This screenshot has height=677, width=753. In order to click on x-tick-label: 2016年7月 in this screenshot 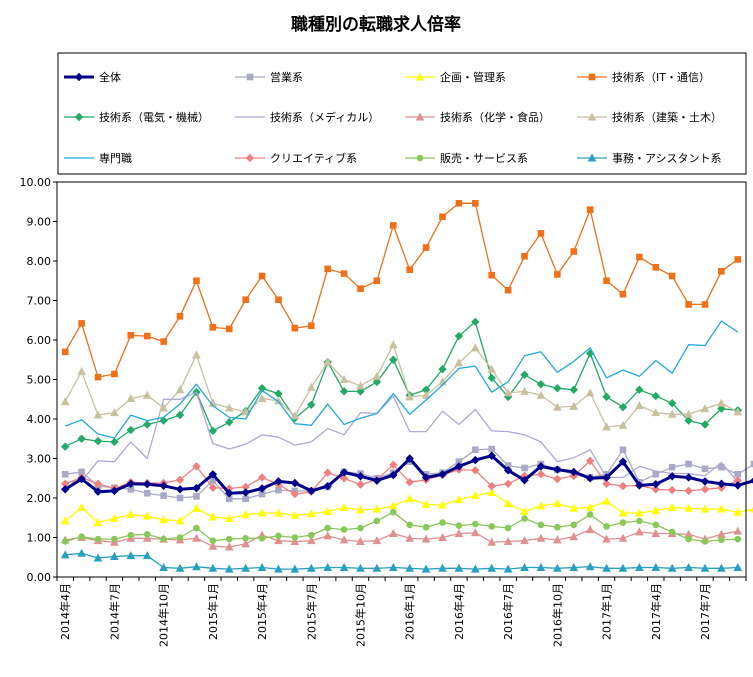, I will do `click(508, 611)`.